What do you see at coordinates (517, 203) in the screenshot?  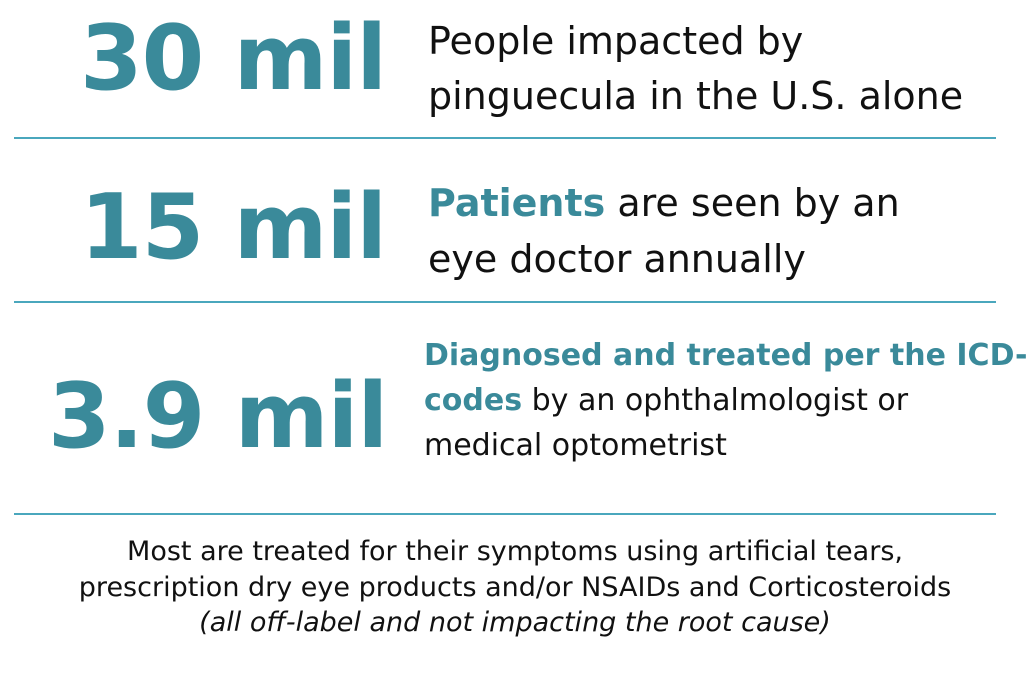 I see `stat2-highlight: Patients` at bounding box center [517, 203].